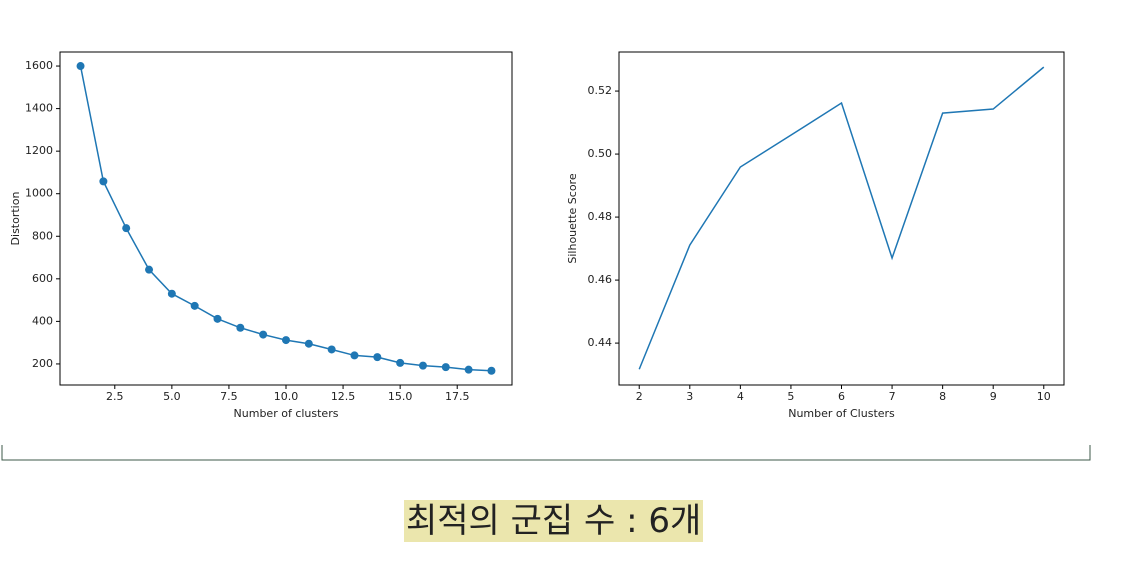 This screenshot has width=1122, height=563. What do you see at coordinates (343, 396) in the screenshot?
I see `x-tick-label: 12.5` at bounding box center [343, 396].